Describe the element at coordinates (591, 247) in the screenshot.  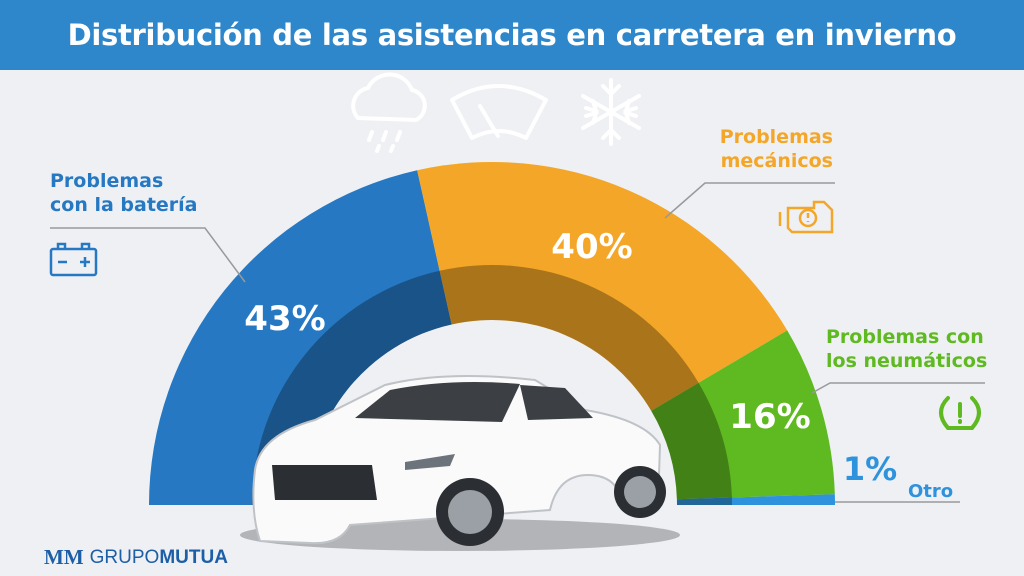
I see `value-label-mechanical: 40%` at that location.